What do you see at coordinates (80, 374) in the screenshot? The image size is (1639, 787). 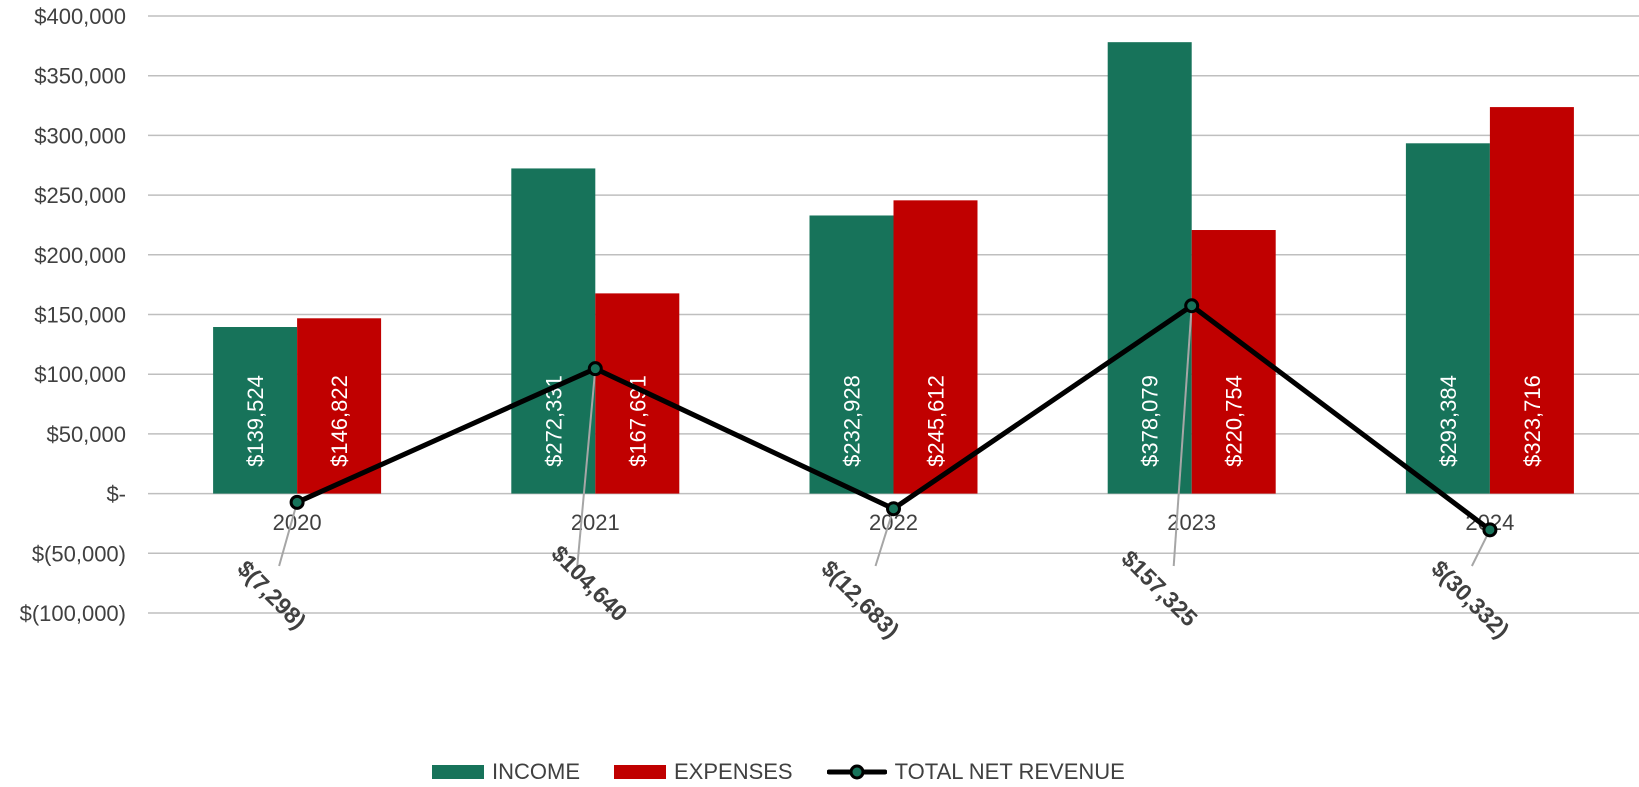 I see `y-tick-label: $100,000` at bounding box center [80, 374].